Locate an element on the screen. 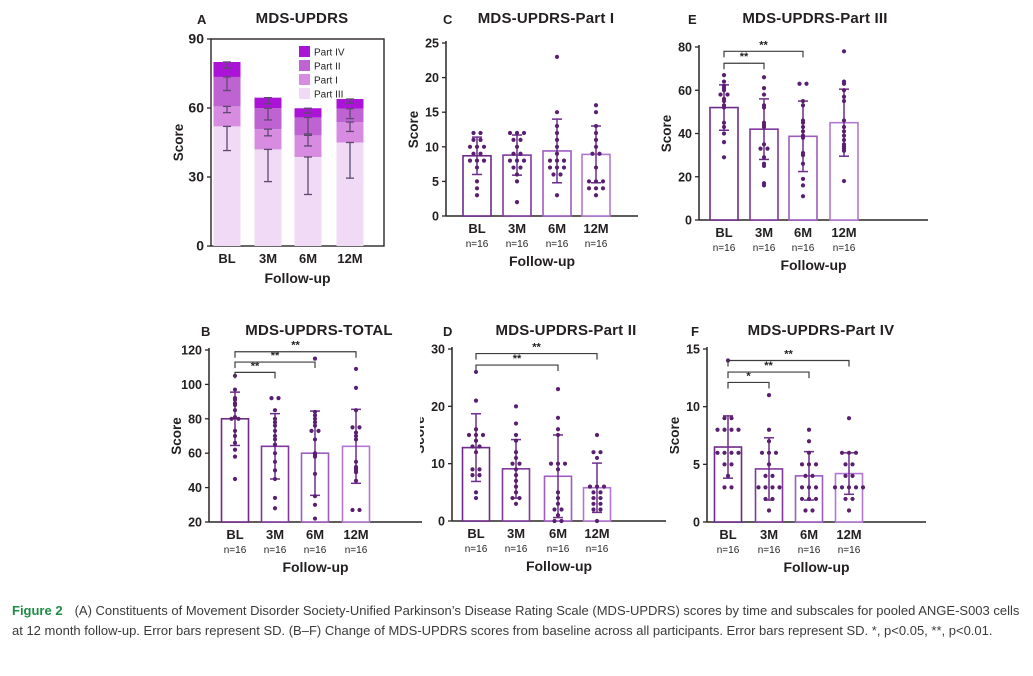  panel-d-letter: D is located at coordinates (448, 331).